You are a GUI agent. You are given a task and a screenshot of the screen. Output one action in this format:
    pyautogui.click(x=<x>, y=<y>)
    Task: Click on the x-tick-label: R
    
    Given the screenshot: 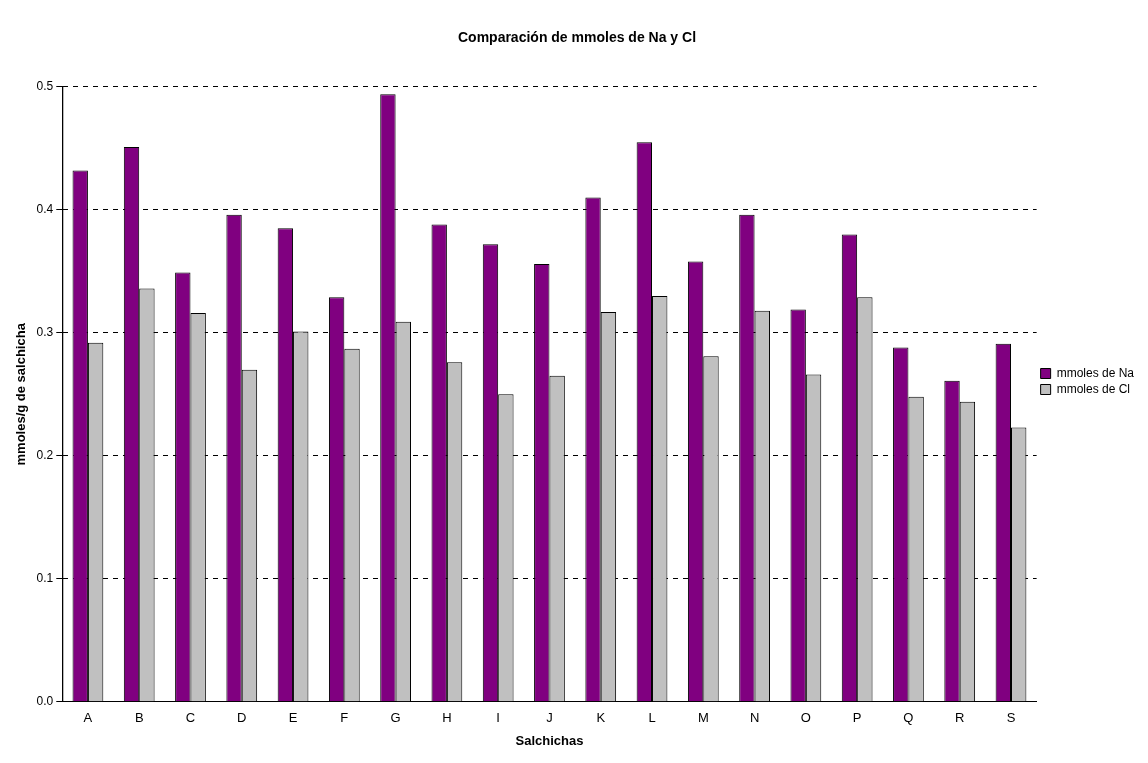 What is the action you would take?
    pyautogui.click(x=960, y=718)
    